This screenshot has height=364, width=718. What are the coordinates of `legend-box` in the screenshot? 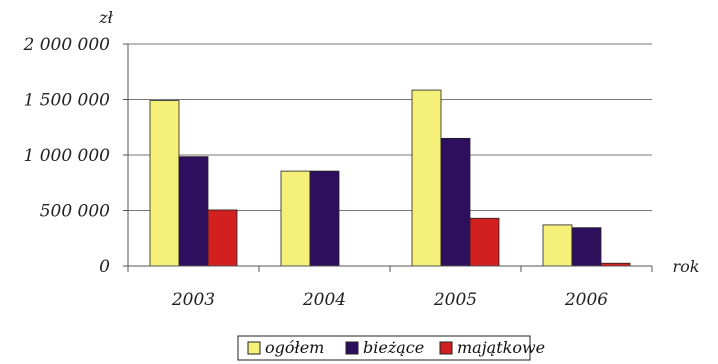 It's located at (384, 348).